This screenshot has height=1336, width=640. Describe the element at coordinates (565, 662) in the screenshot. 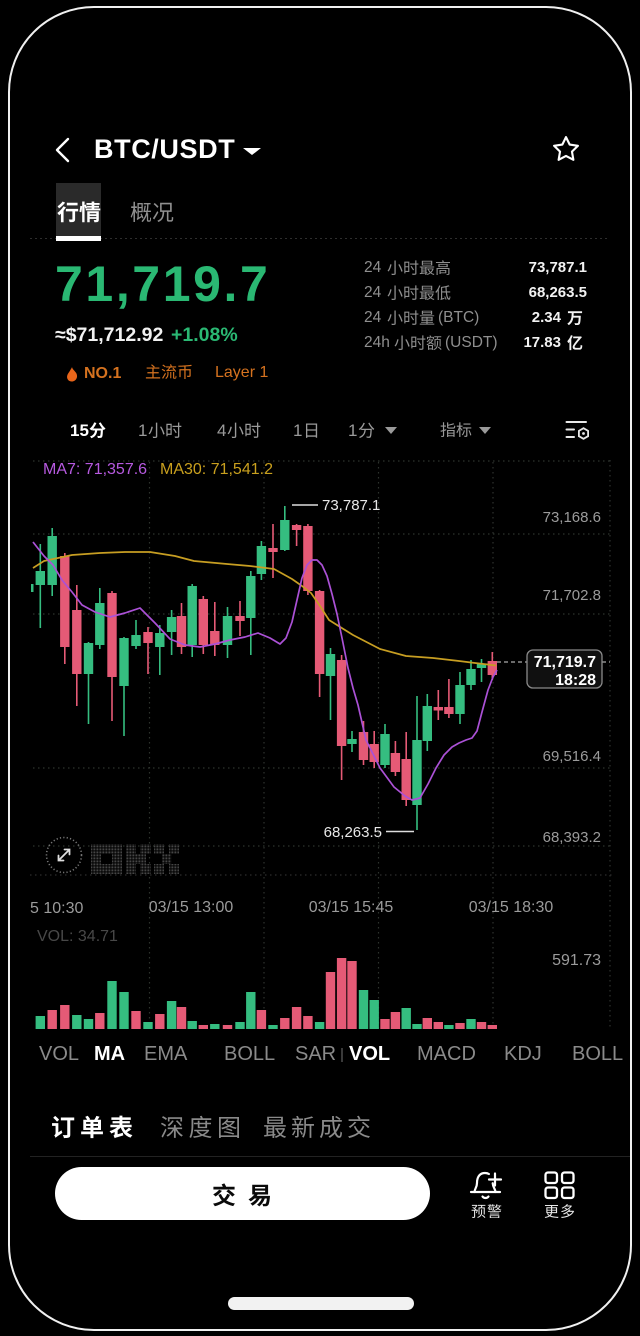

I see `svg-text: 71,719.7` at that location.